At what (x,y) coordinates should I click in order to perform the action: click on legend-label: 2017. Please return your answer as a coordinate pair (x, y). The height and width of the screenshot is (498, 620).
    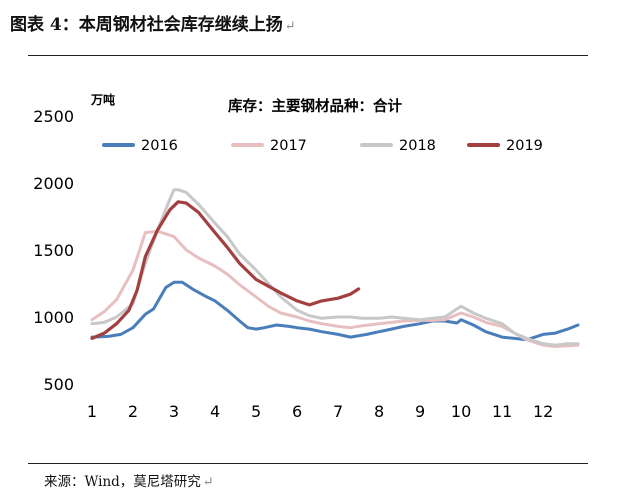
    Looking at the image, I should click on (288, 146).